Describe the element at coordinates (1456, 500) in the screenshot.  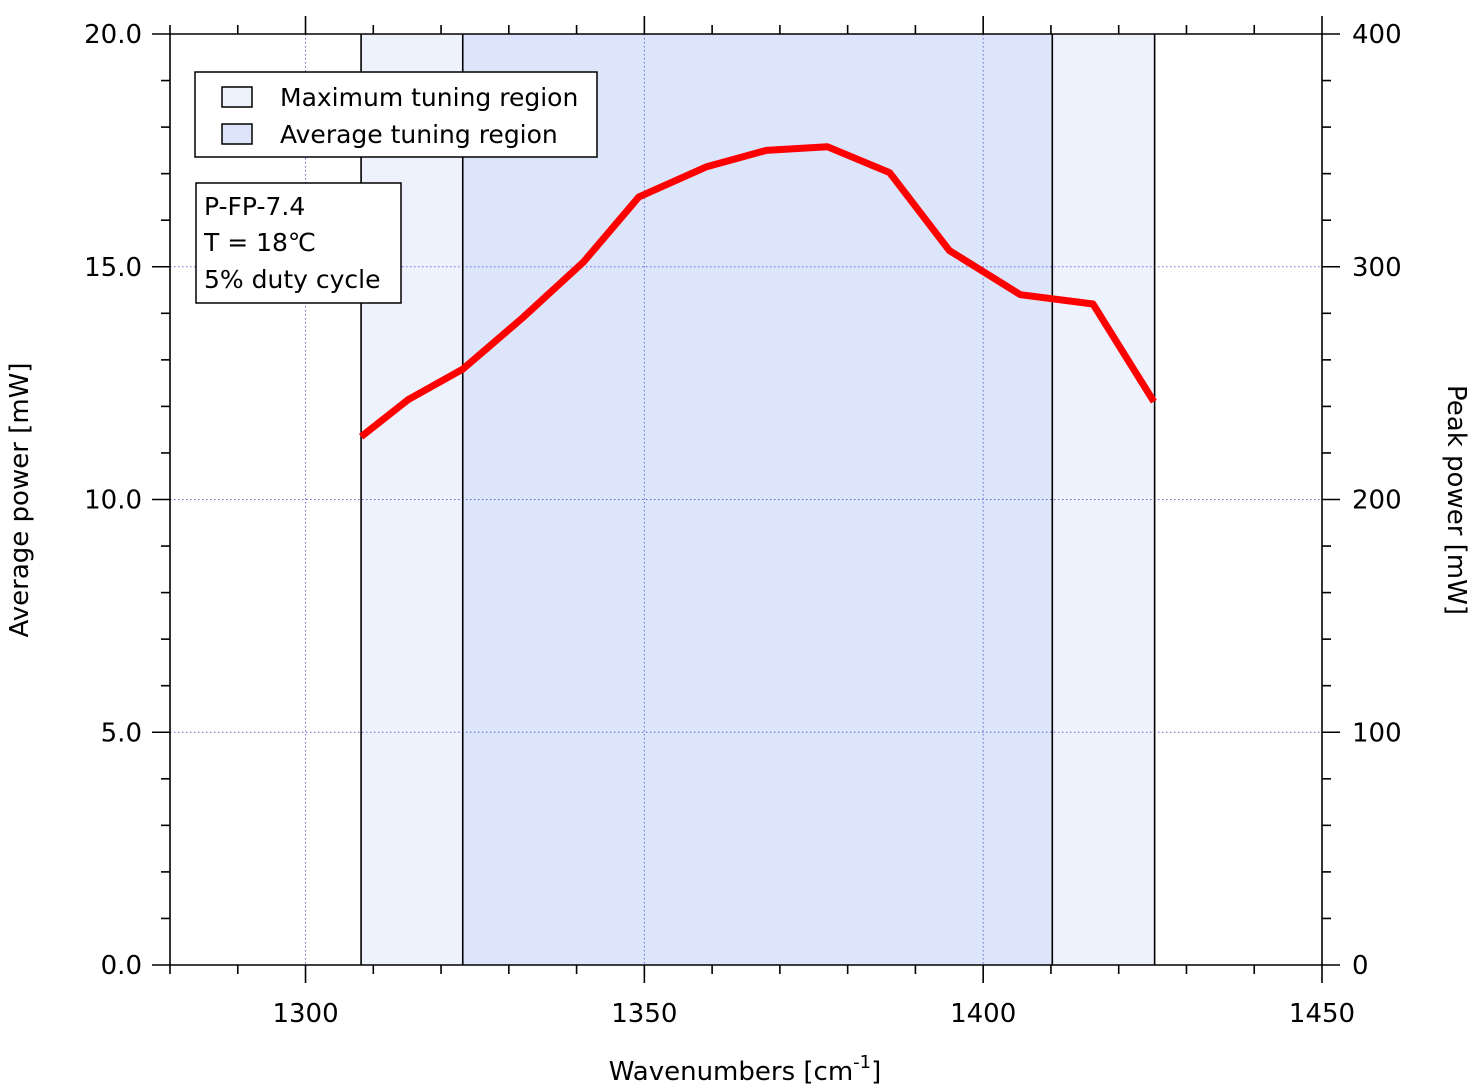
I see `y-axis-right-title: Peak power [mW]` at that location.